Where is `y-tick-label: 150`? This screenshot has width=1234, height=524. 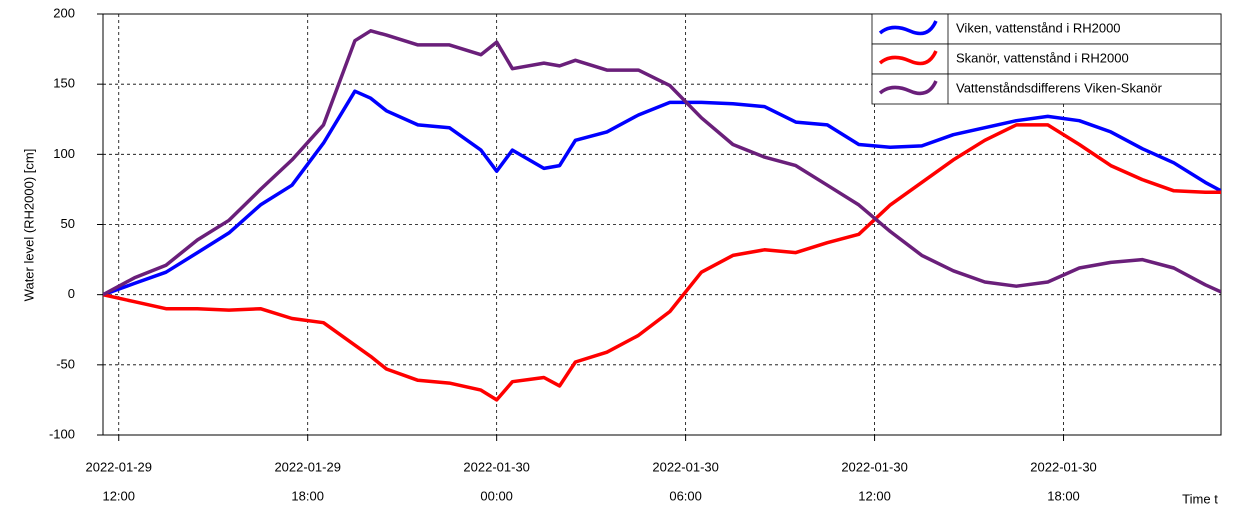 y-tick-label: 150 is located at coordinates (64, 83).